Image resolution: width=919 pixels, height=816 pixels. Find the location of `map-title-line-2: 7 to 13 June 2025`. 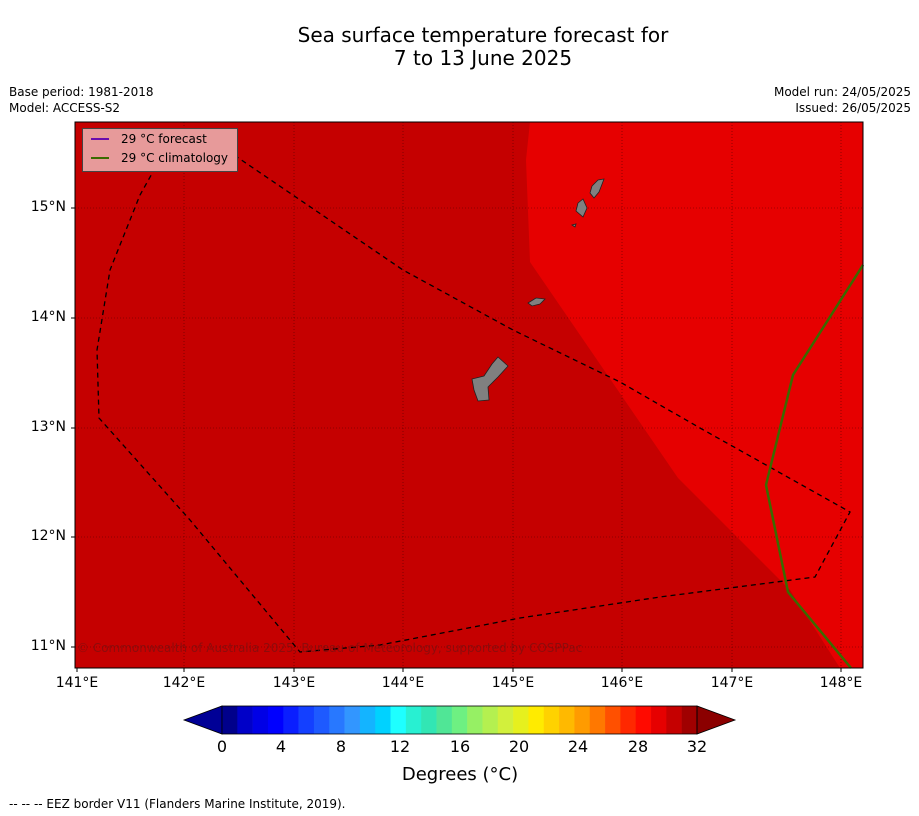

map-title-line-2: 7 to 13 June 2025 is located at coordinates (483, 58).